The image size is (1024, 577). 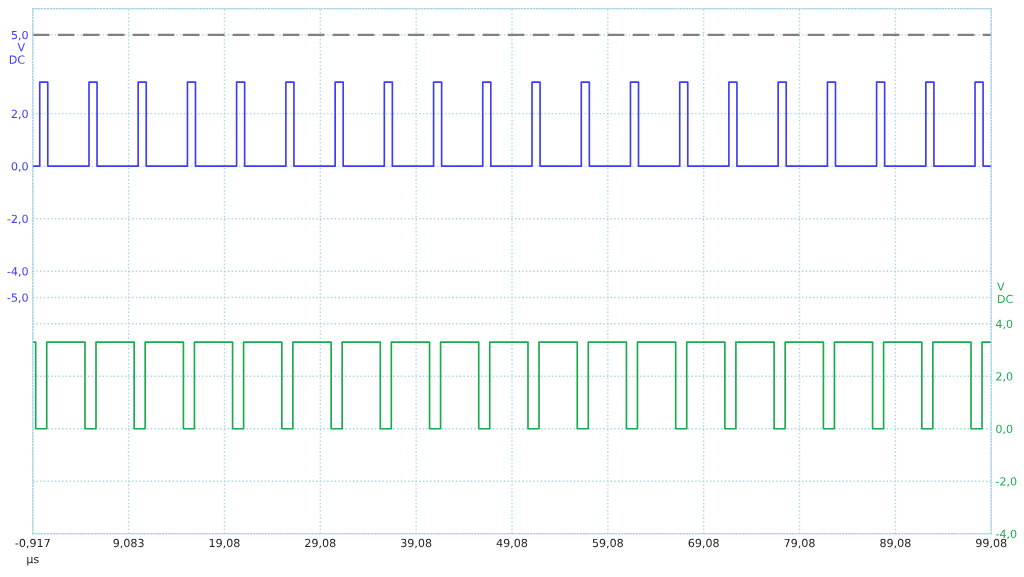 What do you see at coordinates (19, 114) in the screenshot?
I see `y-tick-label: 2,0` at bounding box center [19, 114].